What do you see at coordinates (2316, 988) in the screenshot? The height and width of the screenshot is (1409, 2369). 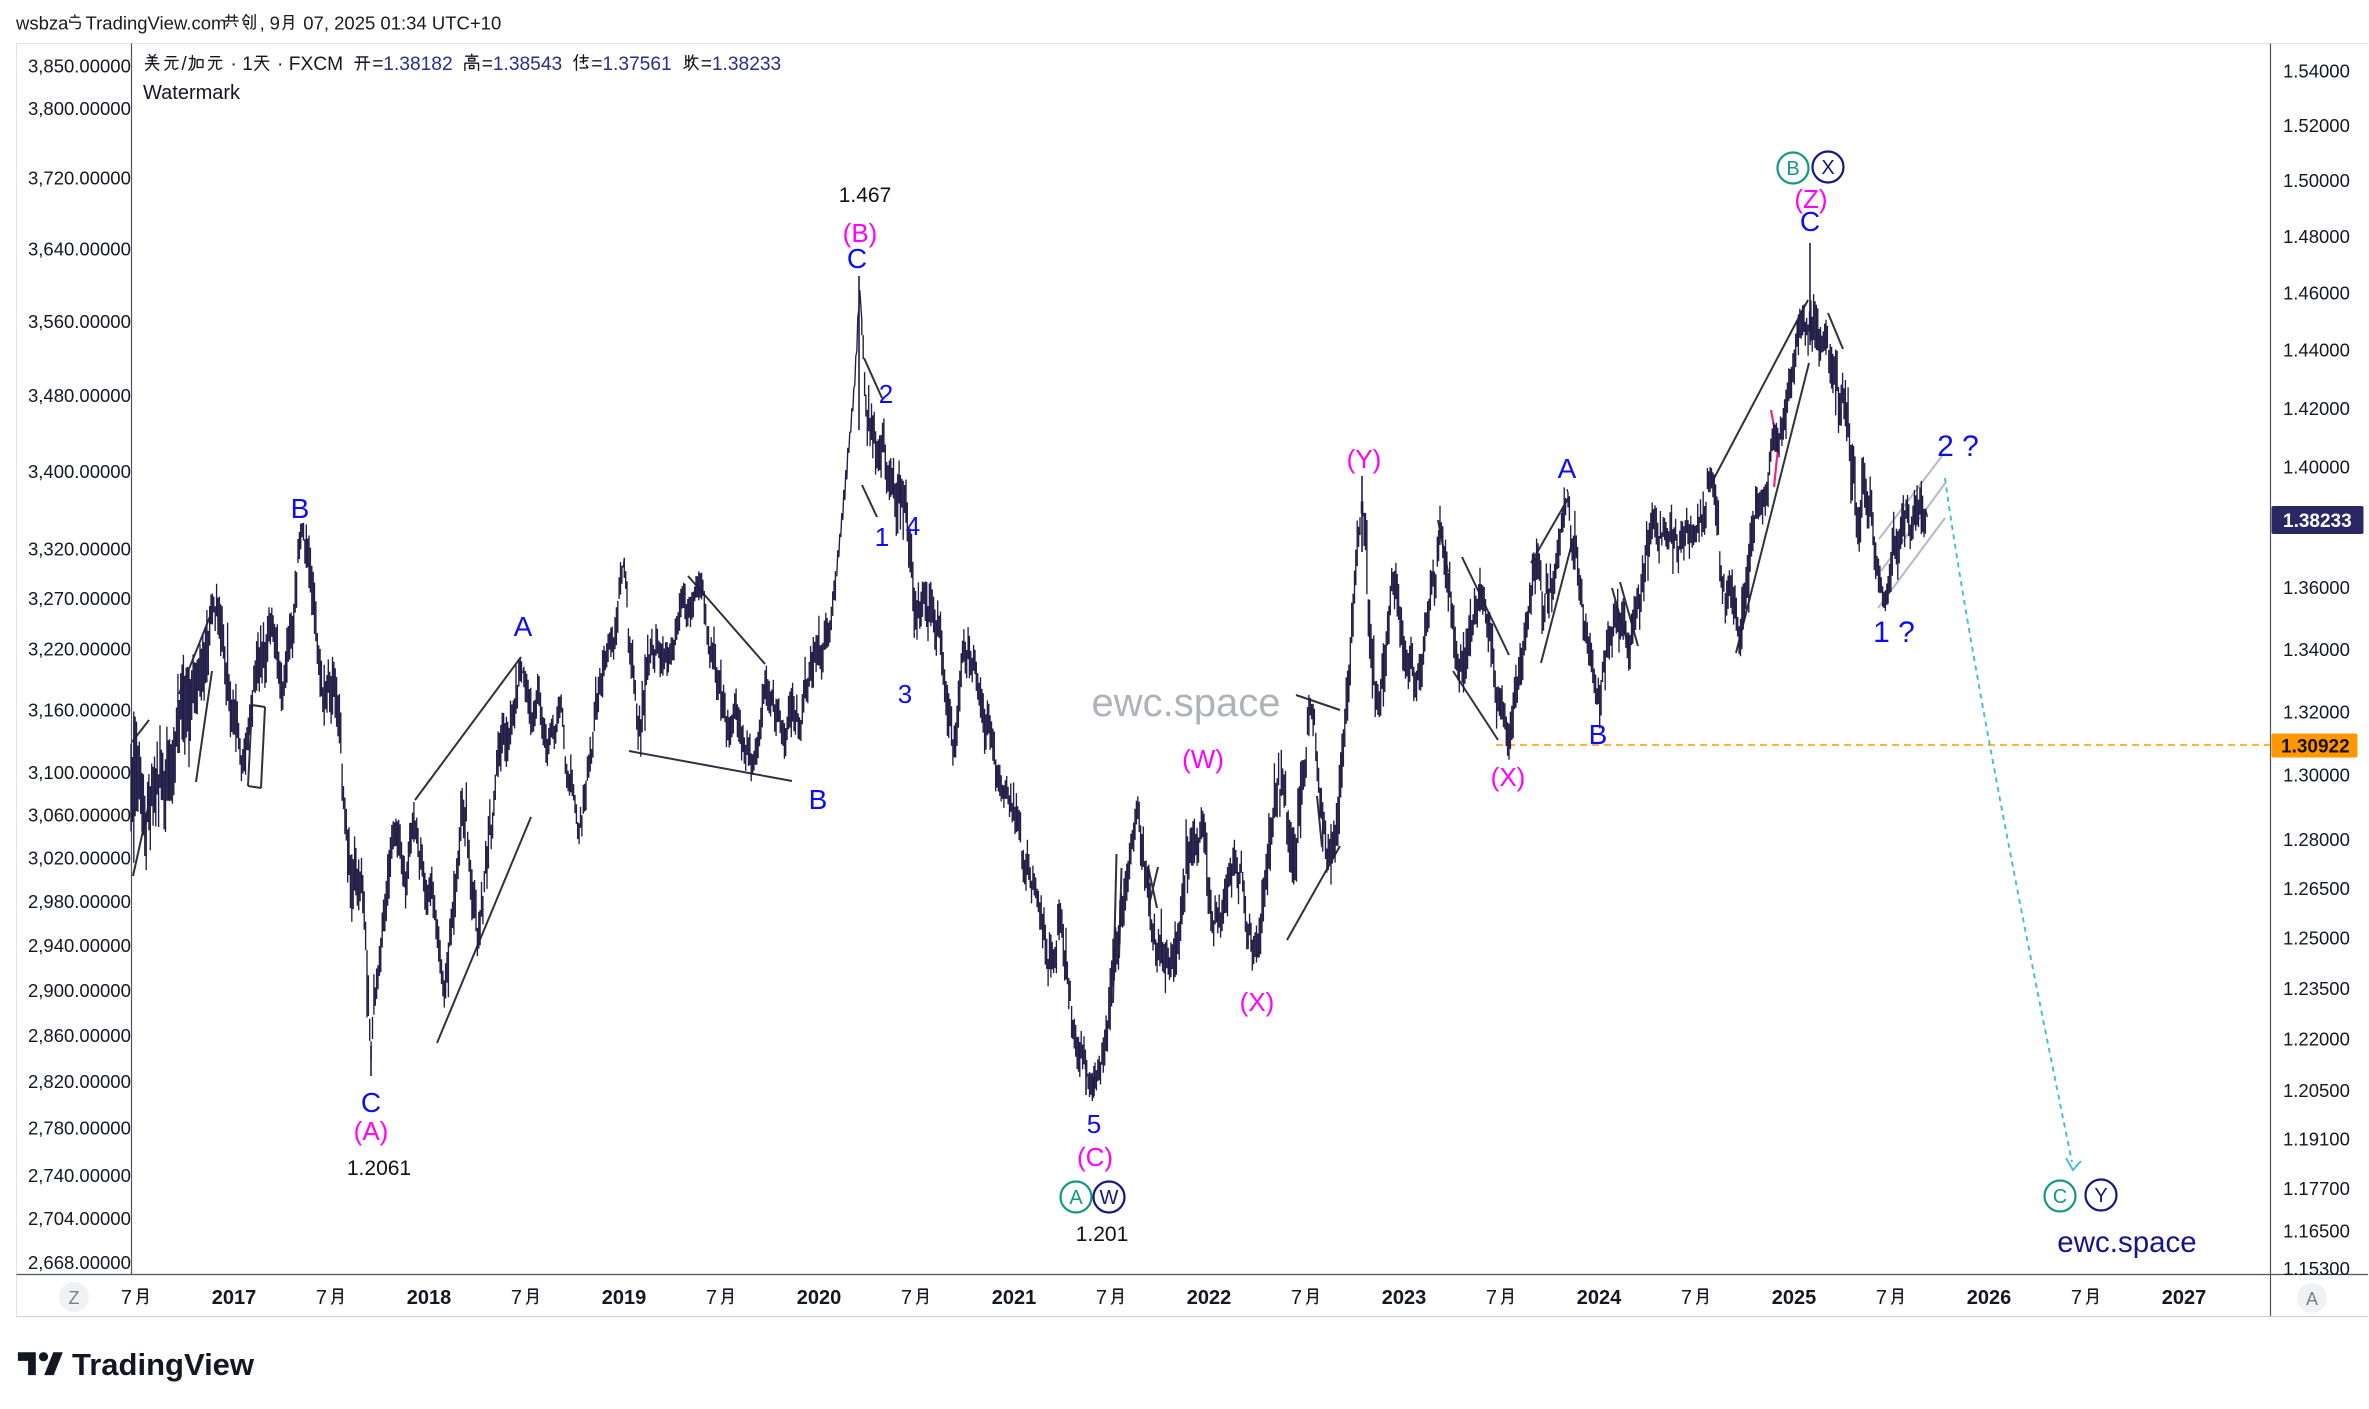 I see `svg-text: 1.23500` at bounding box center [2316, 988].